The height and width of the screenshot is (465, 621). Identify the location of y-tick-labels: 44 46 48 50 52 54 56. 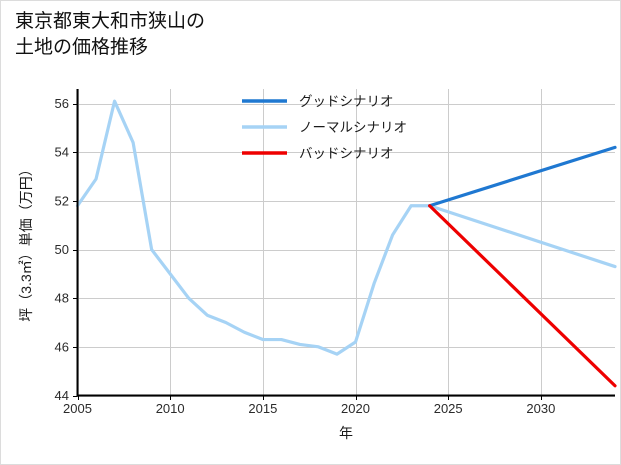
(66, 249).